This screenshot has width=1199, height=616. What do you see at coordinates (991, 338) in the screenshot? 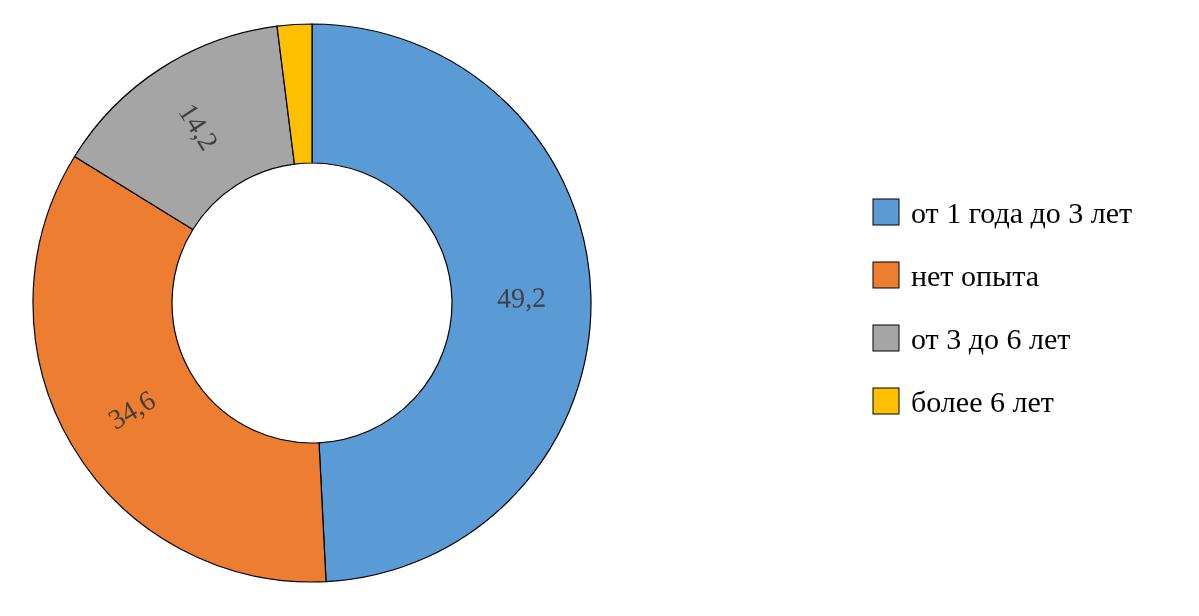
I see `legend-label: от 3 до 6 лет` at bounding box center [991, 338].